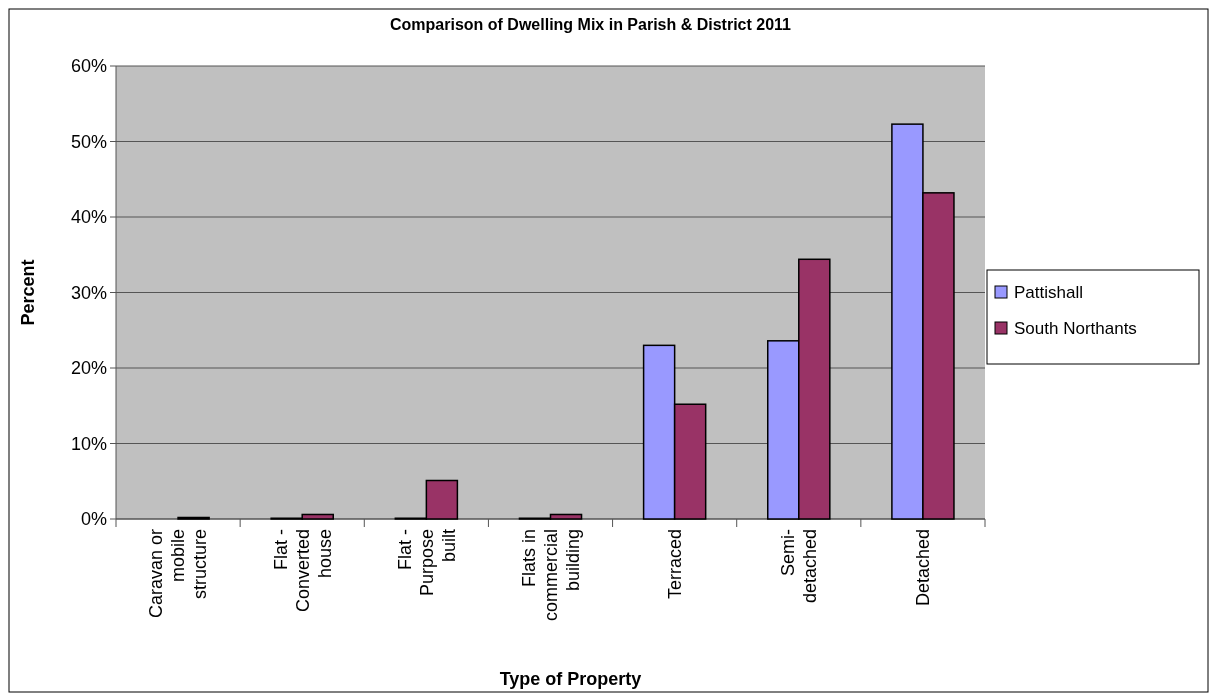 The width and height of the screenshot is (1209, 693). I want to click on y-tick-label: 30%, so click(88, 292).